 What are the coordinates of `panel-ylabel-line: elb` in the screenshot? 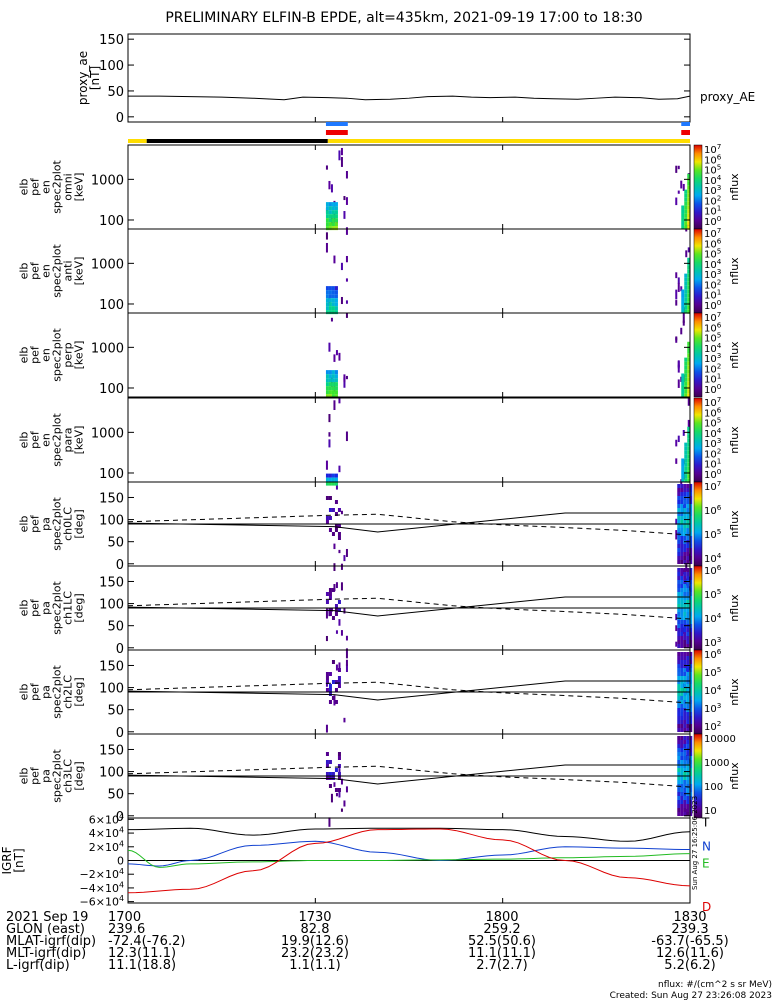 It's located at (24, 776).